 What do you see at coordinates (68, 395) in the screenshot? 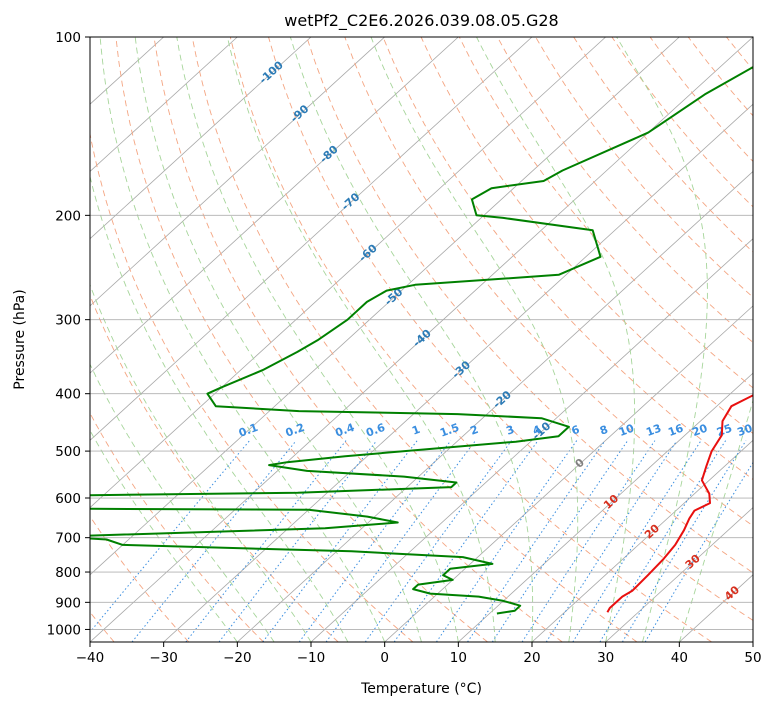
I see `y-tick-label: 400` at bounding box center [68, 395].